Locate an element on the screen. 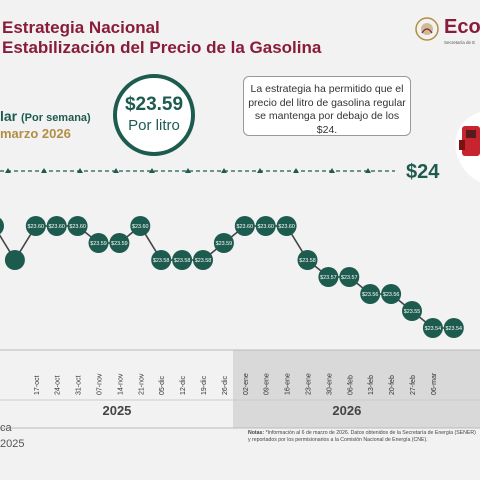 The image size is (480, 480). x-tick-label: 06-mar is located at coordinates (434, 383).